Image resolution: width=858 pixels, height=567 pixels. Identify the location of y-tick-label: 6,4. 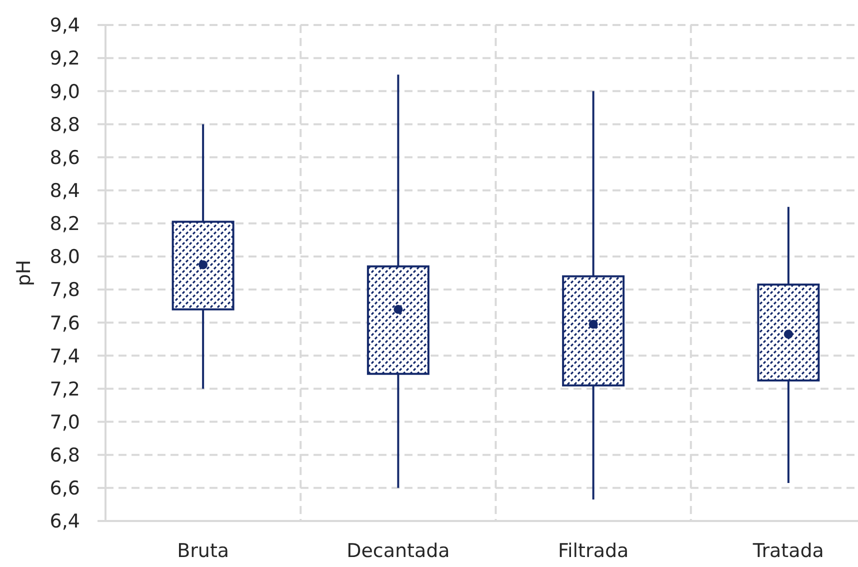
(65, 521).